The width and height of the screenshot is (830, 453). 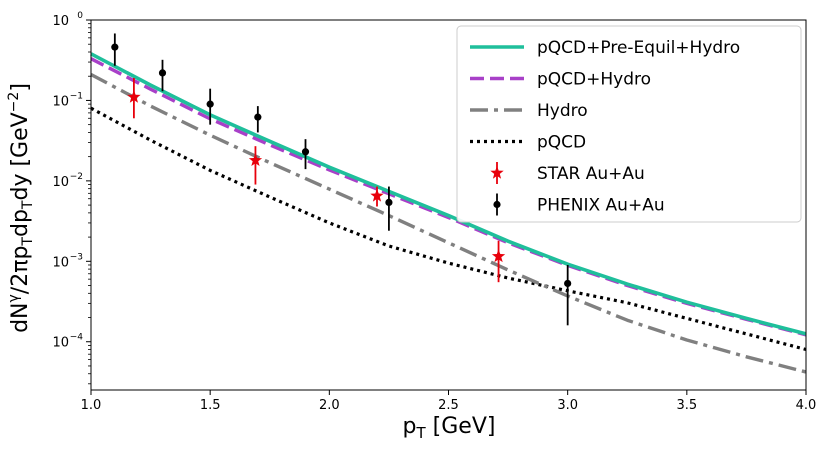 I want to click on y-axis-ticks: 10 0 10⁻¹ 10⁻² 10⁻³ 10⁻⁴, so click(x=71, y=198).